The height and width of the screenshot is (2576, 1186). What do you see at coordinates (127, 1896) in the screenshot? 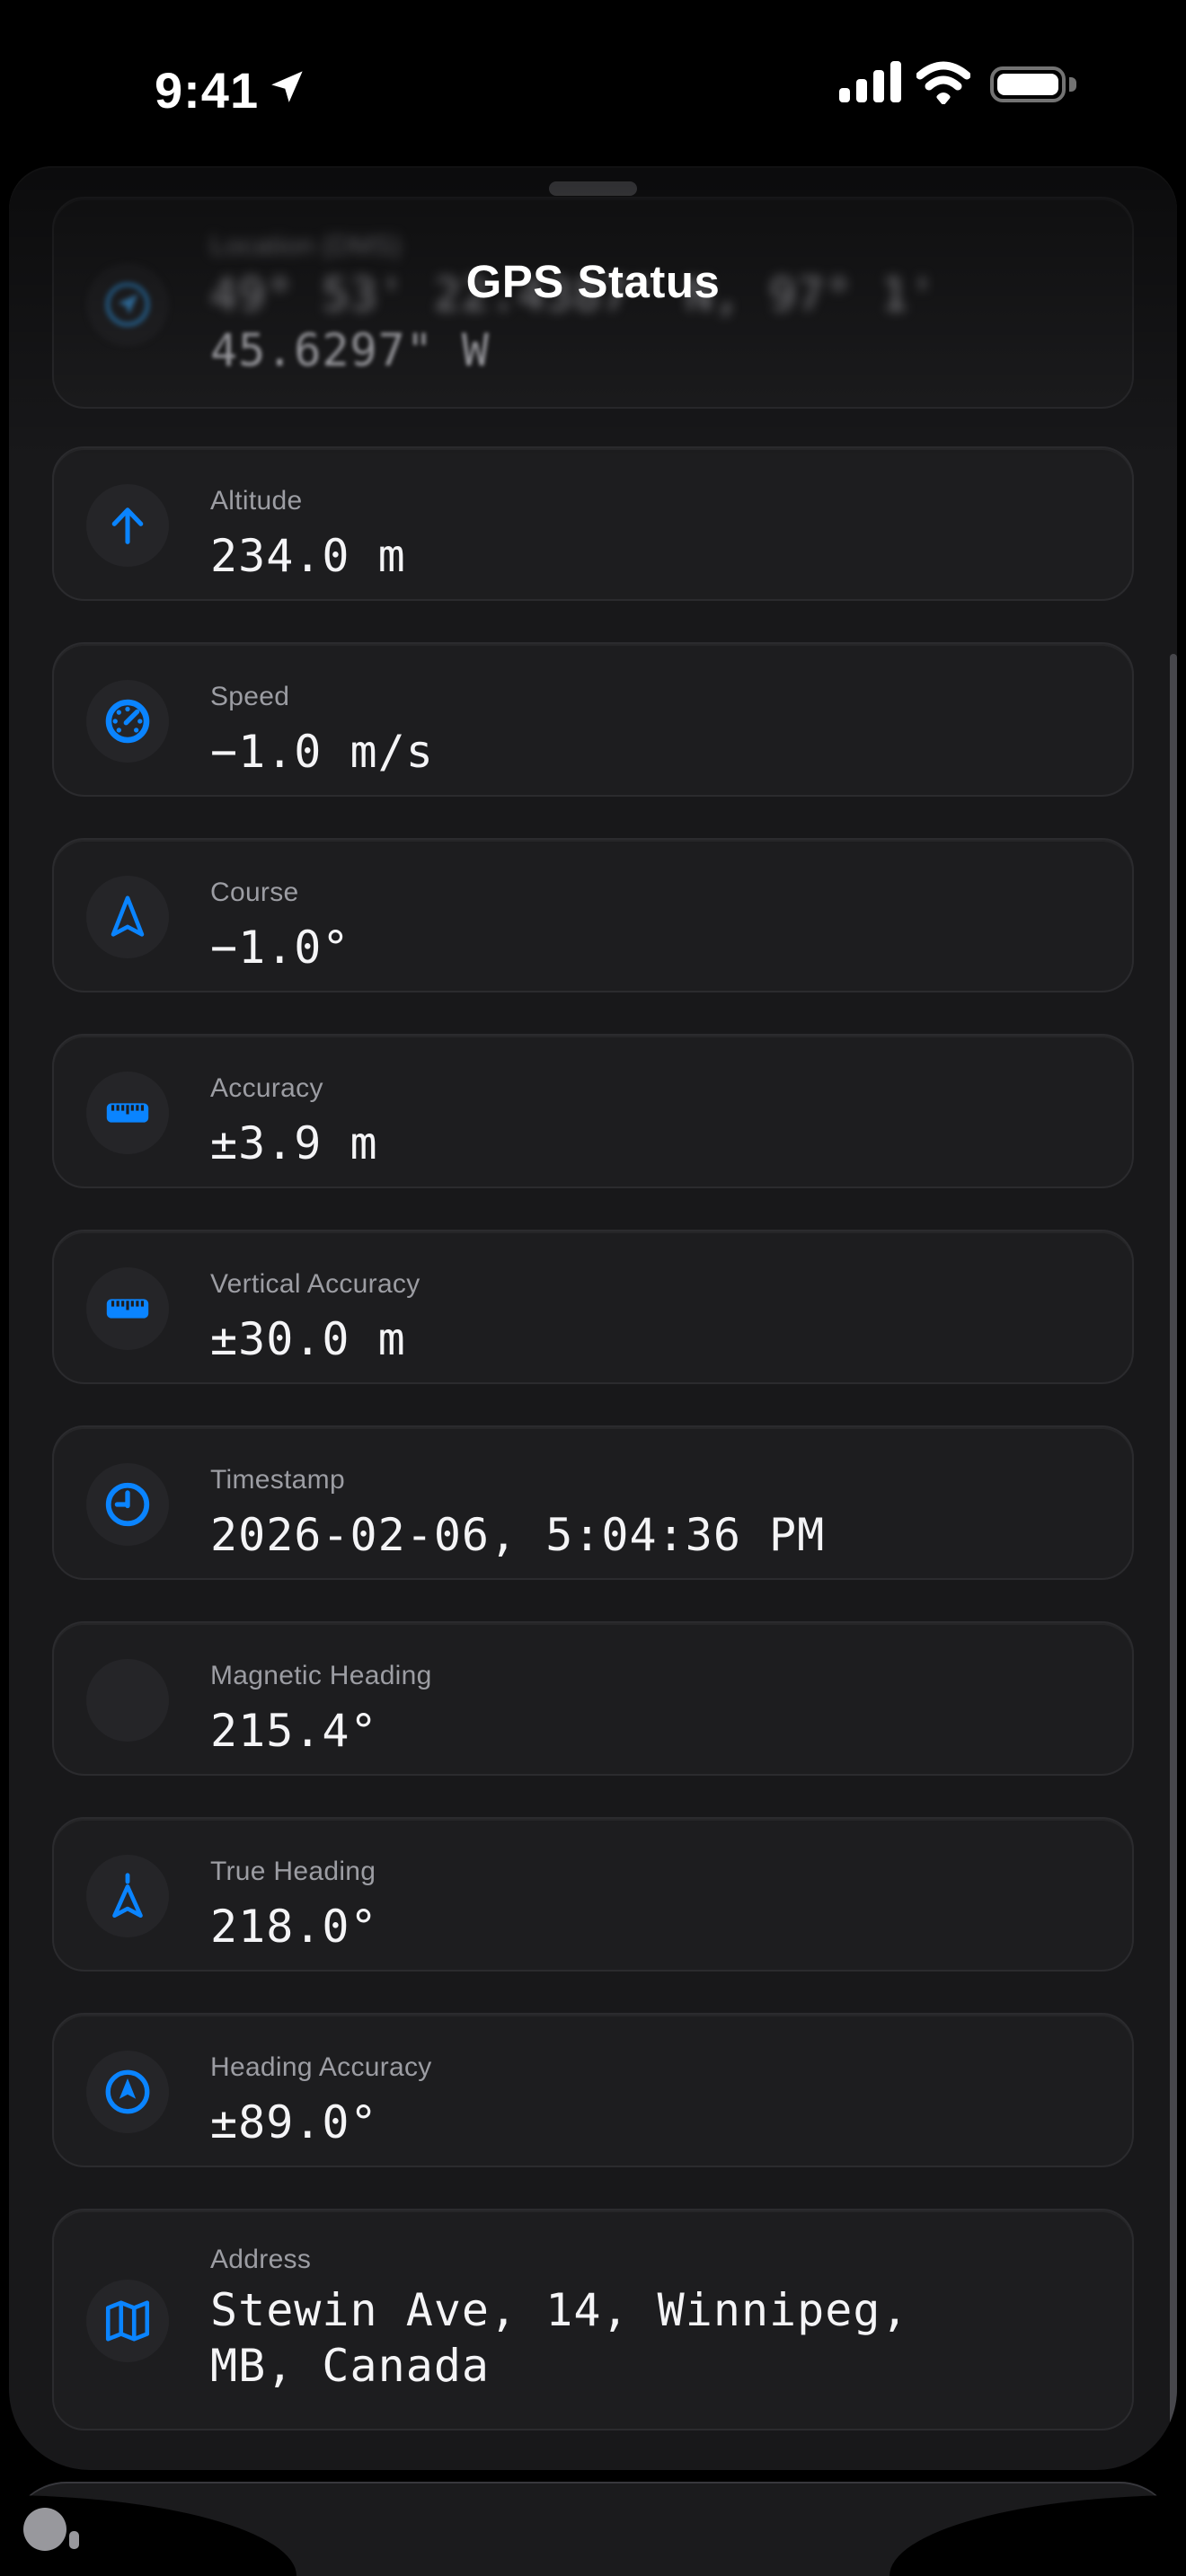
I see `true-heading-icon` at bounding box center [127, 1896].